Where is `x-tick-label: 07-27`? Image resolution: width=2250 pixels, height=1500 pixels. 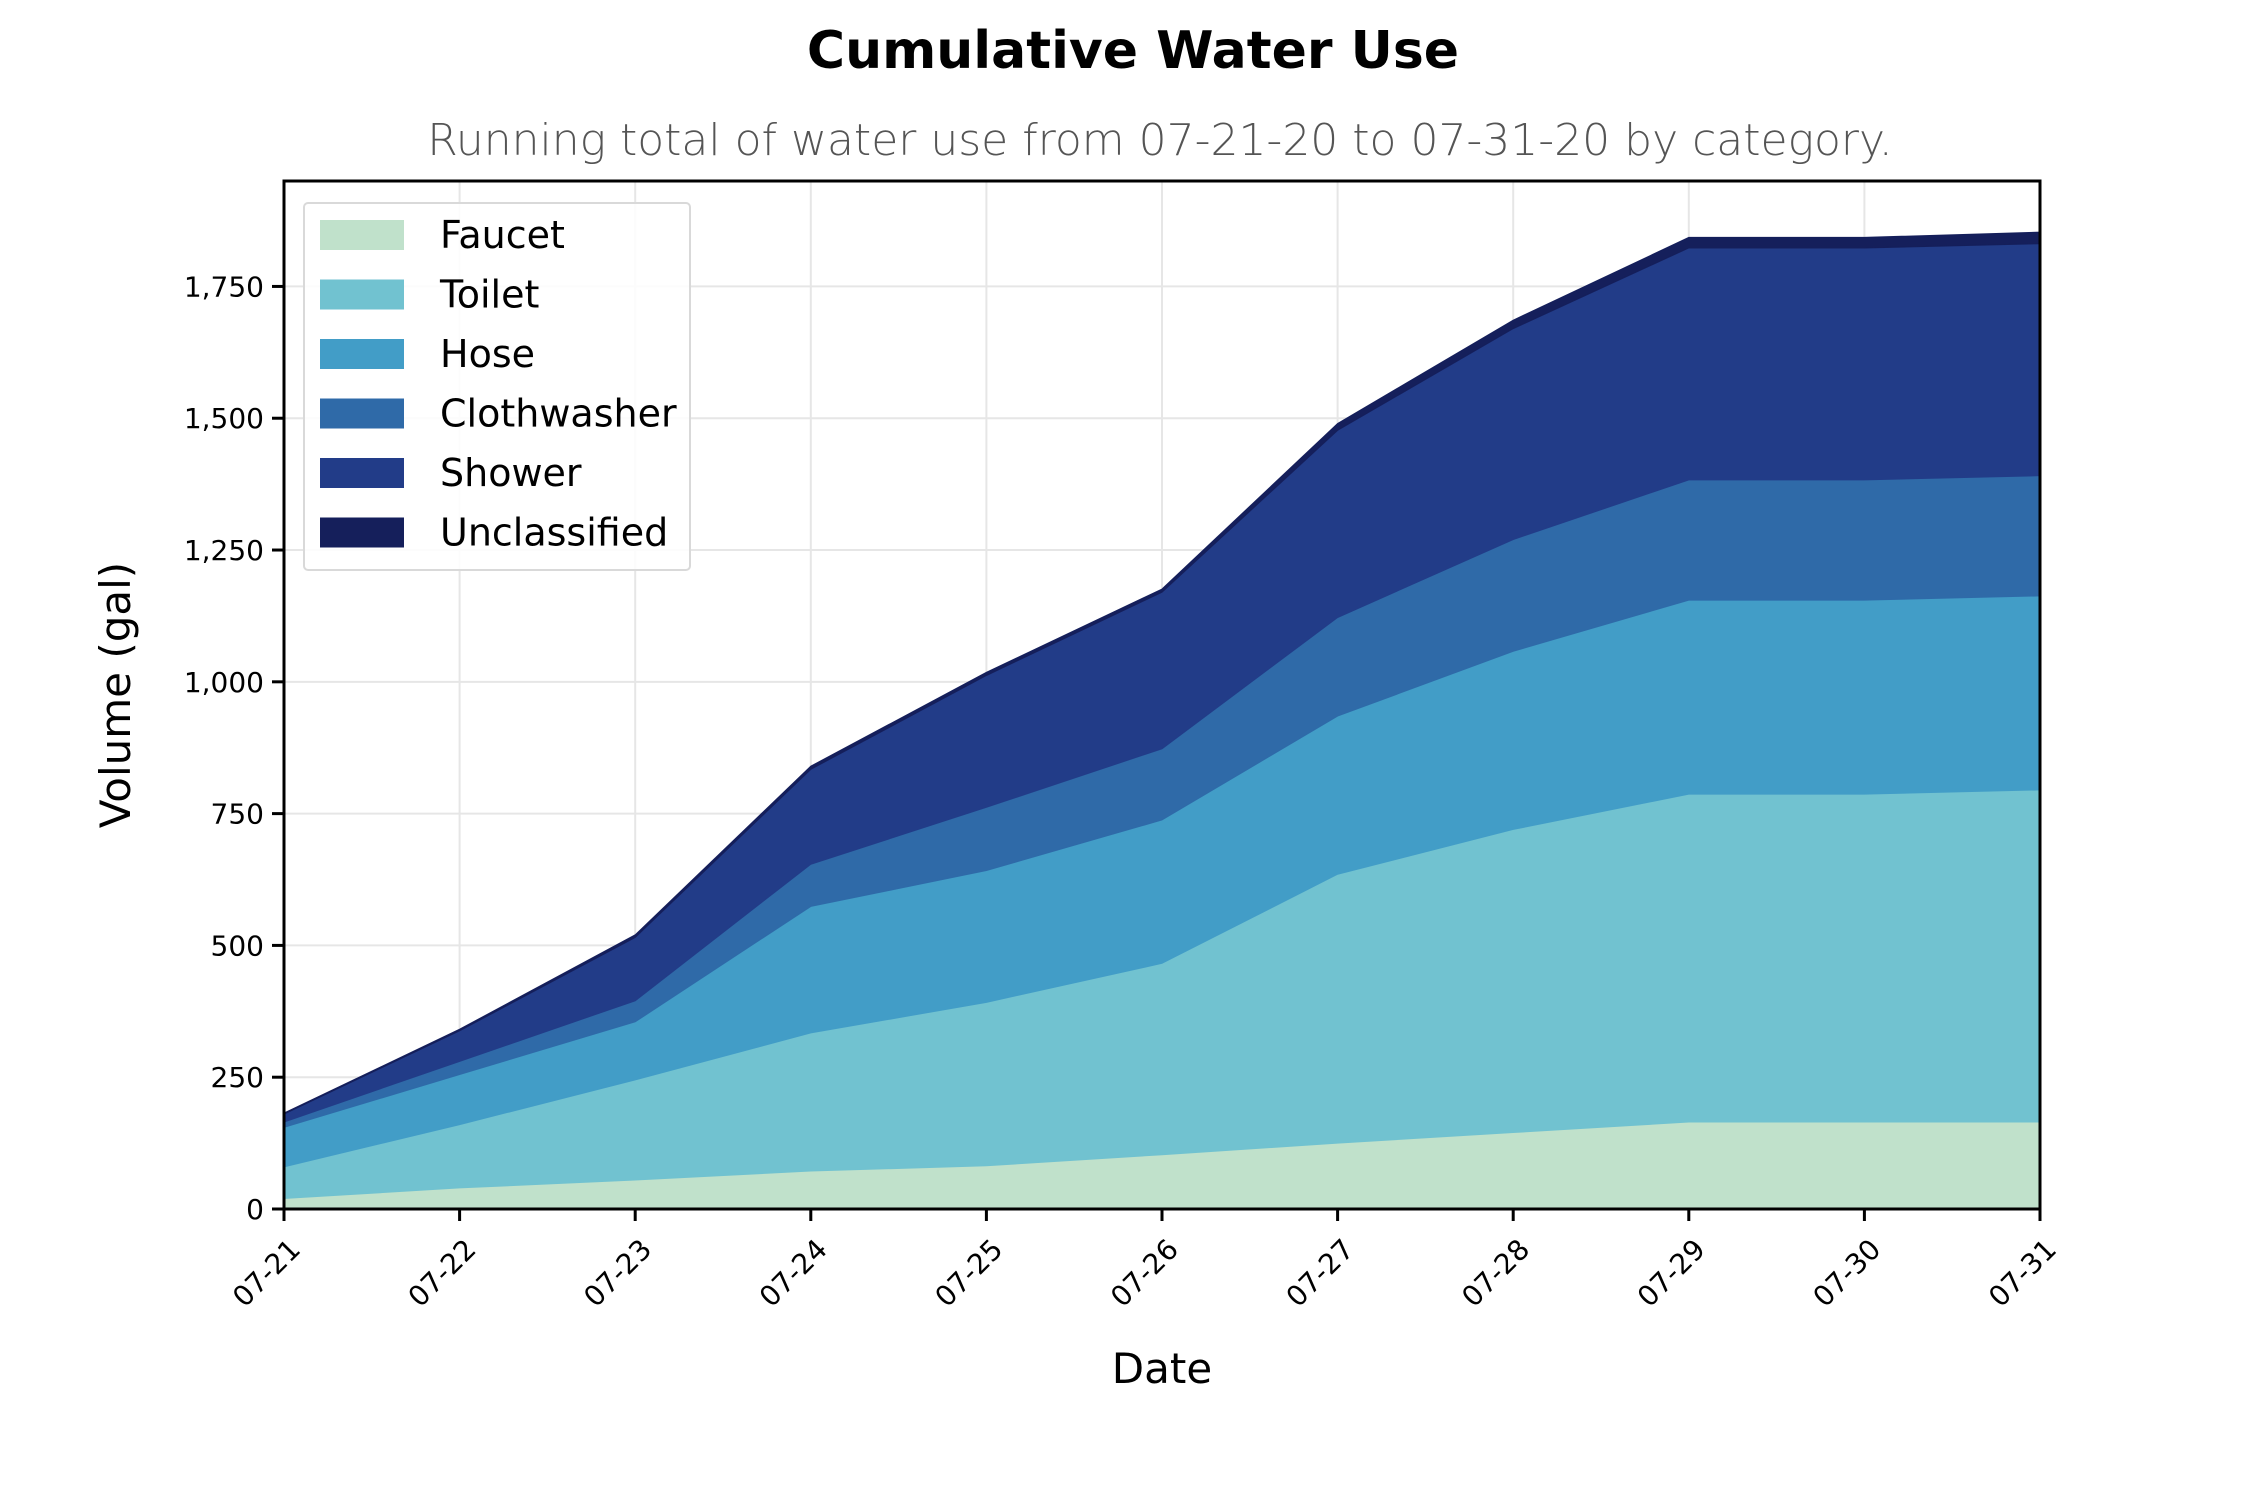 x-tick-label: 07-27 is located at coordinates (1320, 1273).